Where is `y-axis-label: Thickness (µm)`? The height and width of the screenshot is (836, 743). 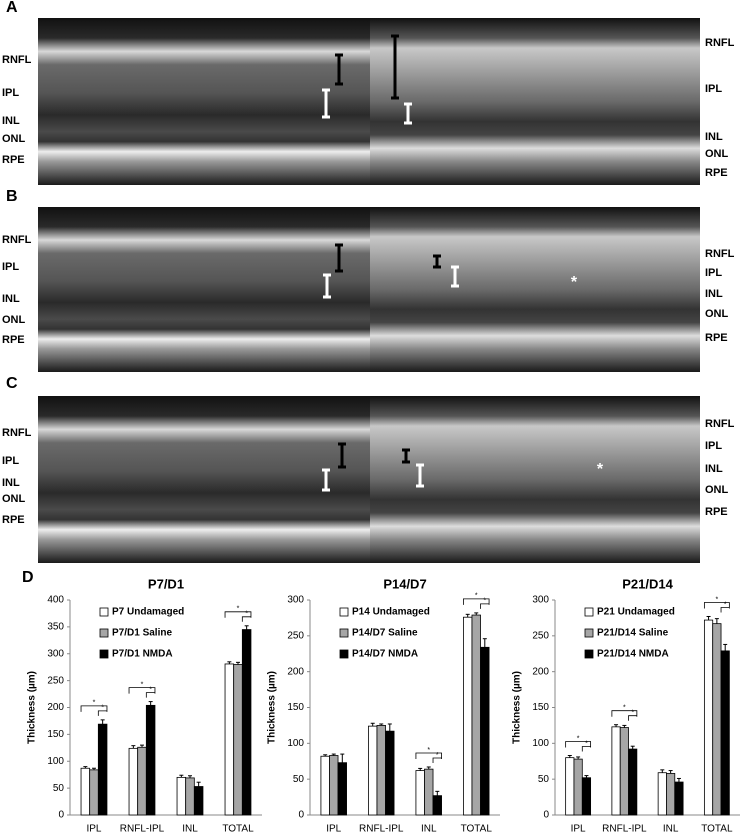
y-axis-label: Thickness (µm) is located at coordinates (32, 707).